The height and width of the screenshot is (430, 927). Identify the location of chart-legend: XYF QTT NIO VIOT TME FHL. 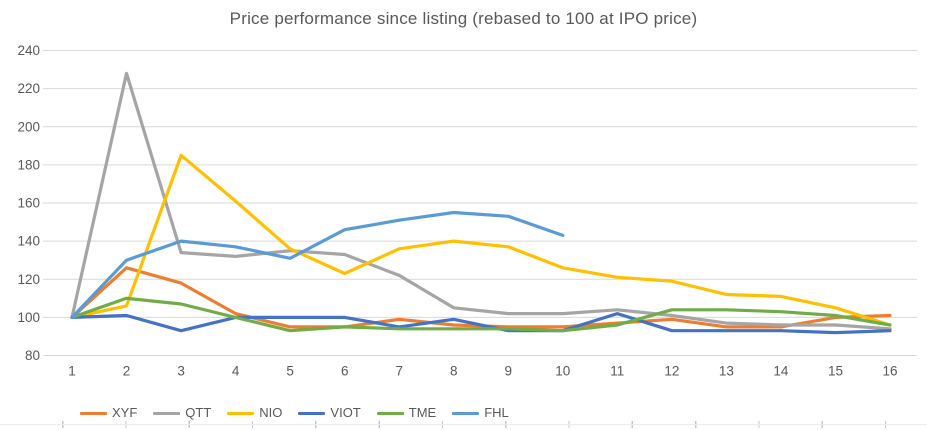
(294, 413).